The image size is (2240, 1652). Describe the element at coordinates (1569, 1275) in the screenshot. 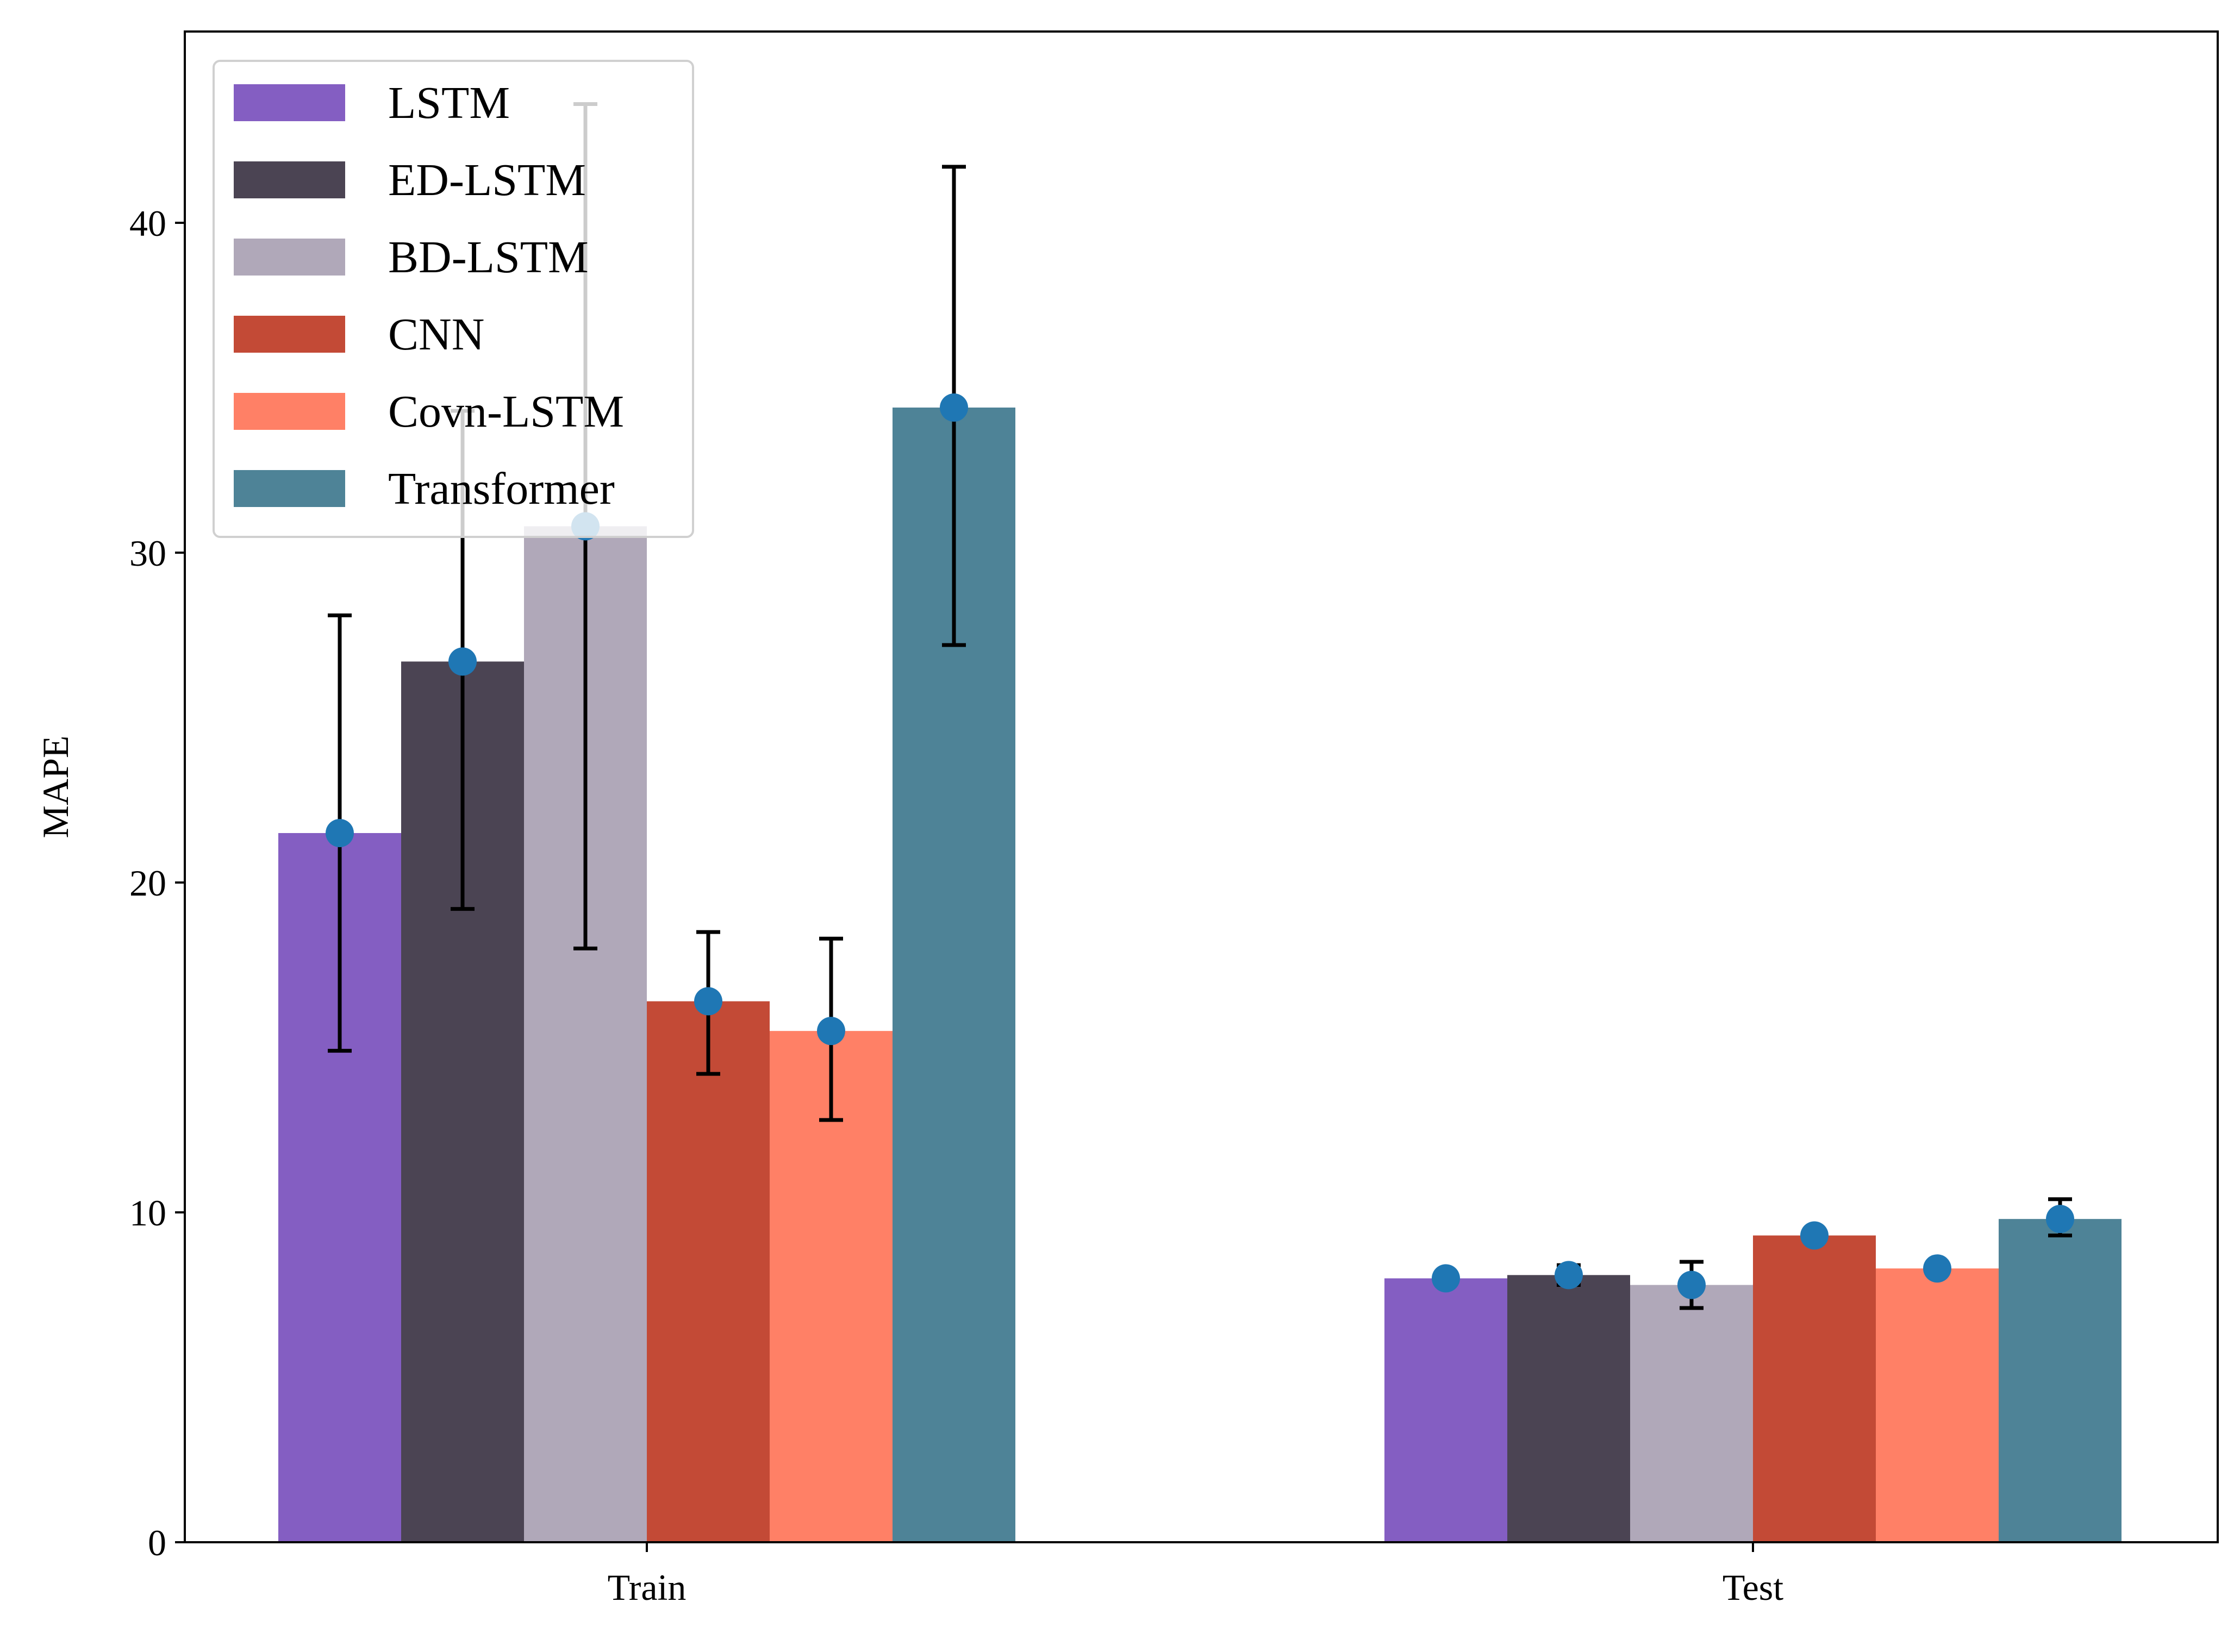

I see `point-ed-lstm-test` at that location.